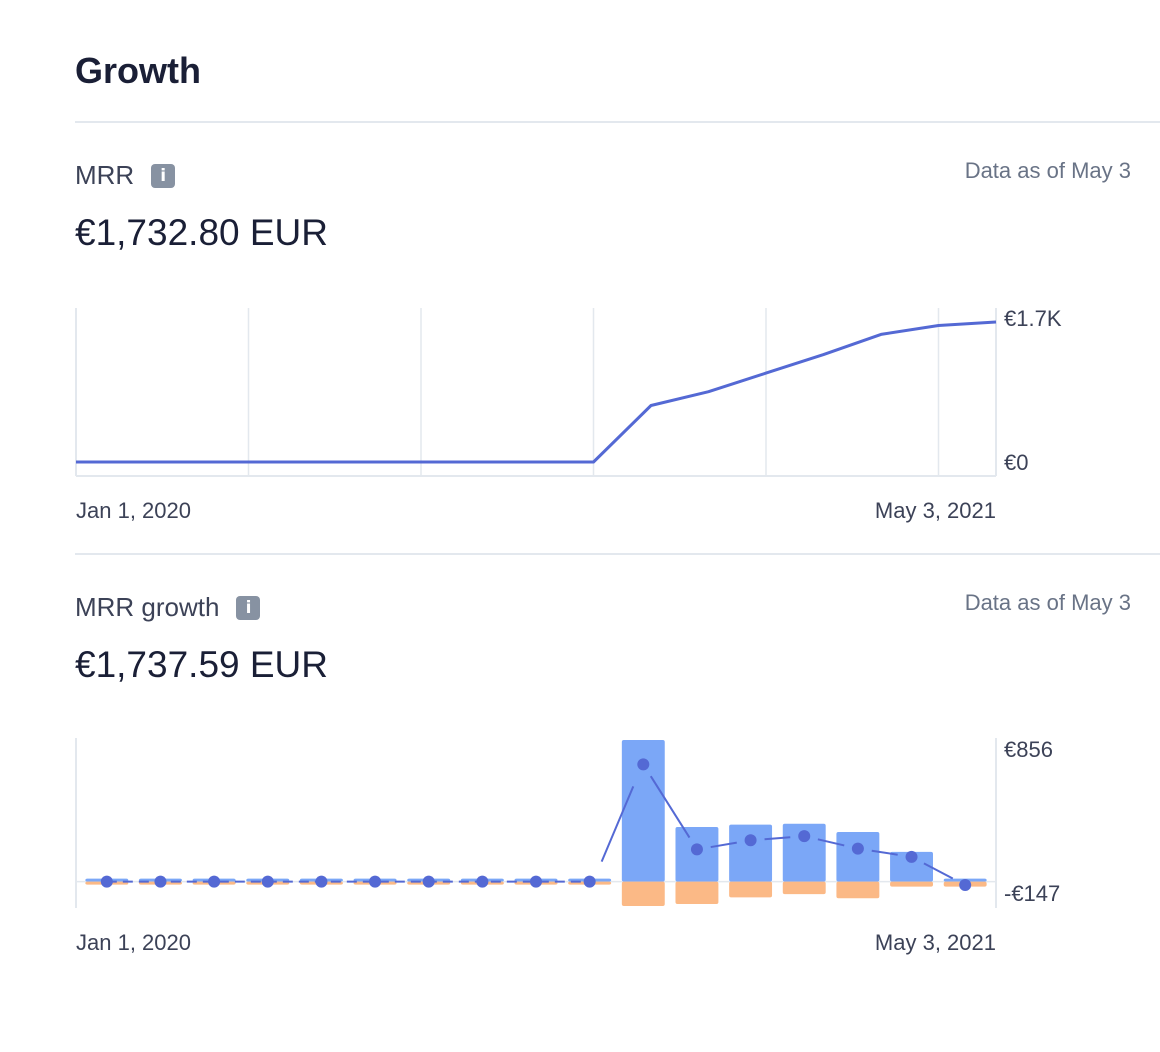 The image size is (1160, 1052). What do you see at coordinates (1047, 170) in the screenshot?
I see `mrr-as-of: Data as of May 3` at bounding box center [1047, 170].